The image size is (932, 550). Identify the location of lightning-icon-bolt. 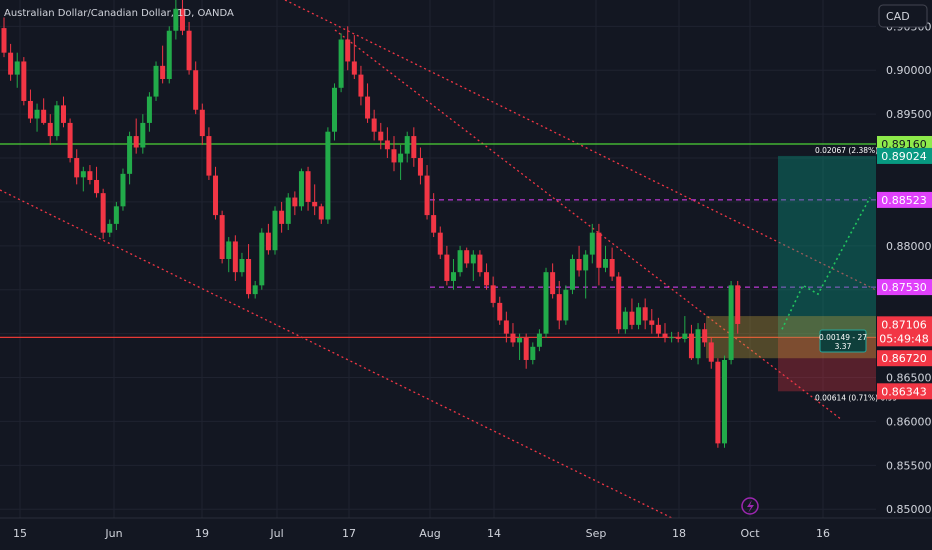
(750, 506).